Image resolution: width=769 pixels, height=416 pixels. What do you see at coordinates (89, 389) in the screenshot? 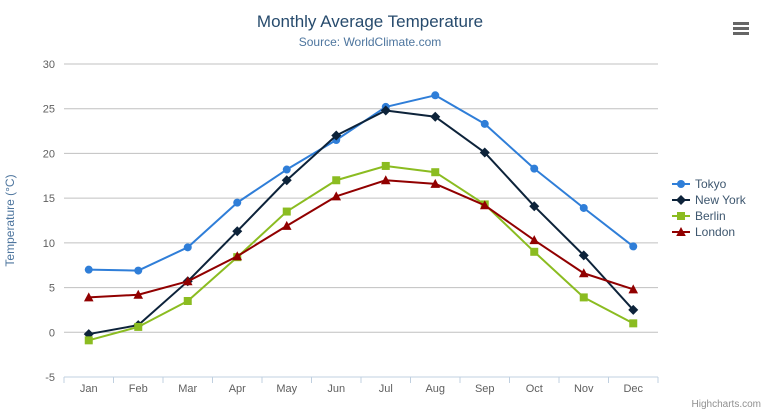
I see `x-axis-label: Jan` at bounding box center [89, 389].